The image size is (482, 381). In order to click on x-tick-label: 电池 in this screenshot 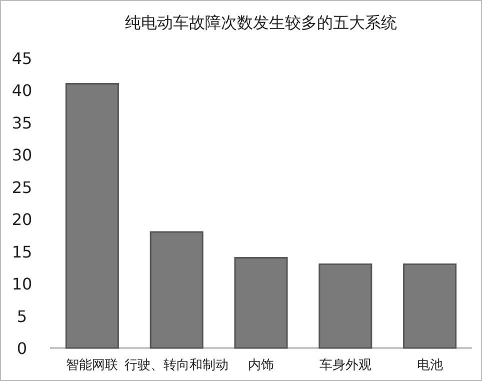, I will do `click(429, 365)`.